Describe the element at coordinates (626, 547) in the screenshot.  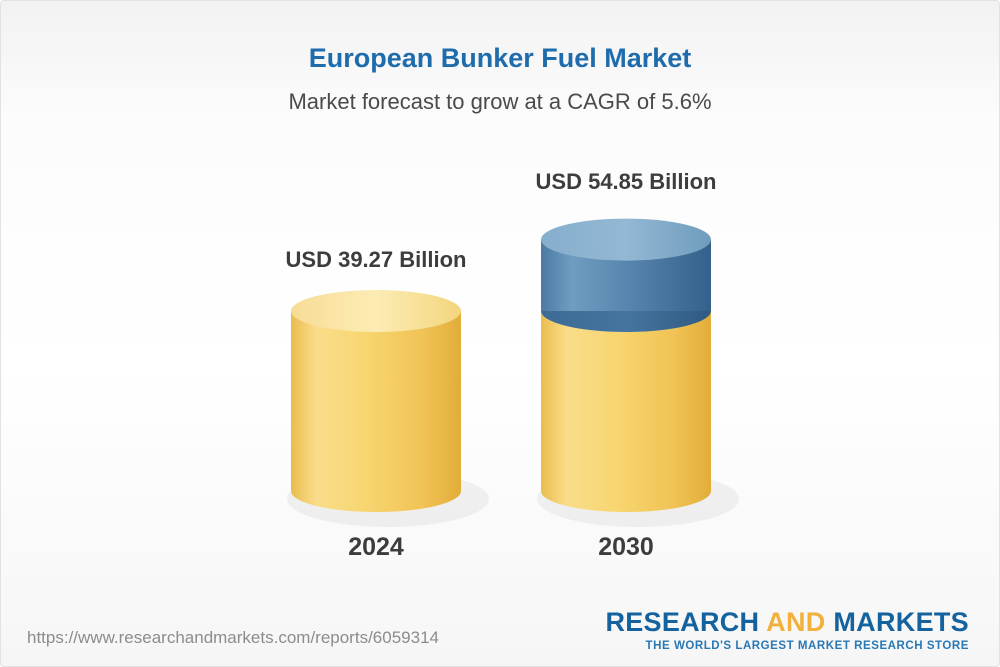
I see `axis-label-2030: 2030` at that location.